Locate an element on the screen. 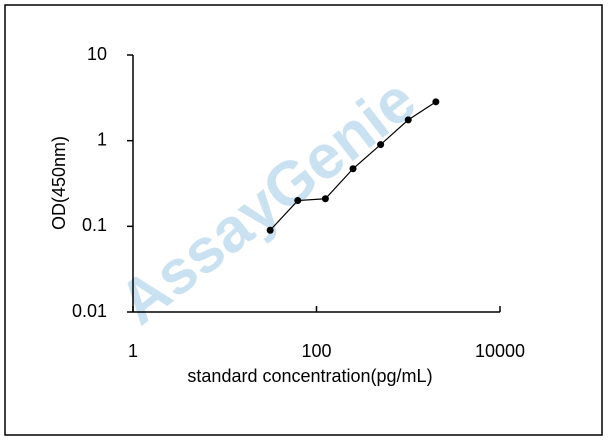 This screenshot has height=441, width=608. x-tick-label: 10000 is located at coordinates (500, 351).